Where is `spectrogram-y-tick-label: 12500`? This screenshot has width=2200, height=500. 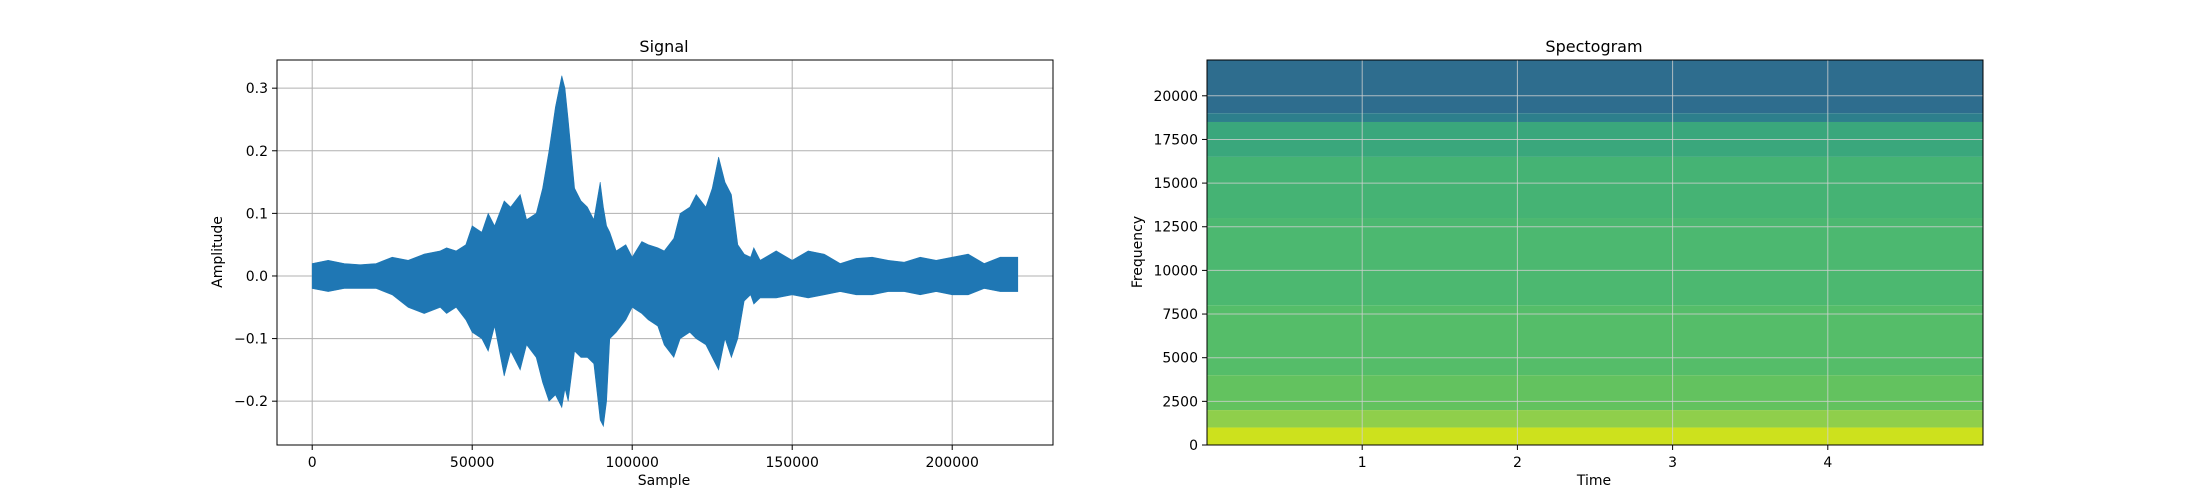 spectrogram-y-tick-label: 12500 is located at coordinates (1175, 228).